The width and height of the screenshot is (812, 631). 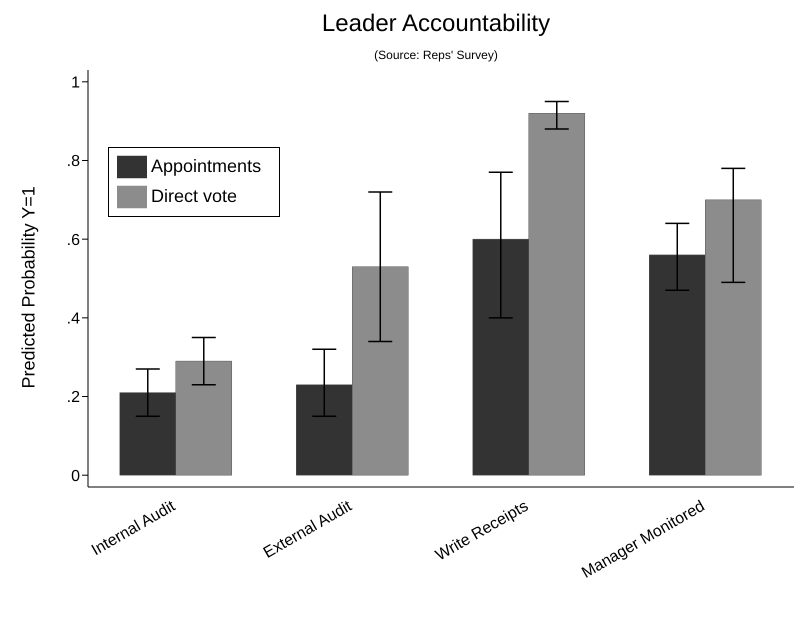 I want to click on legend-label: Direct vote, so click(x=194, y=196).